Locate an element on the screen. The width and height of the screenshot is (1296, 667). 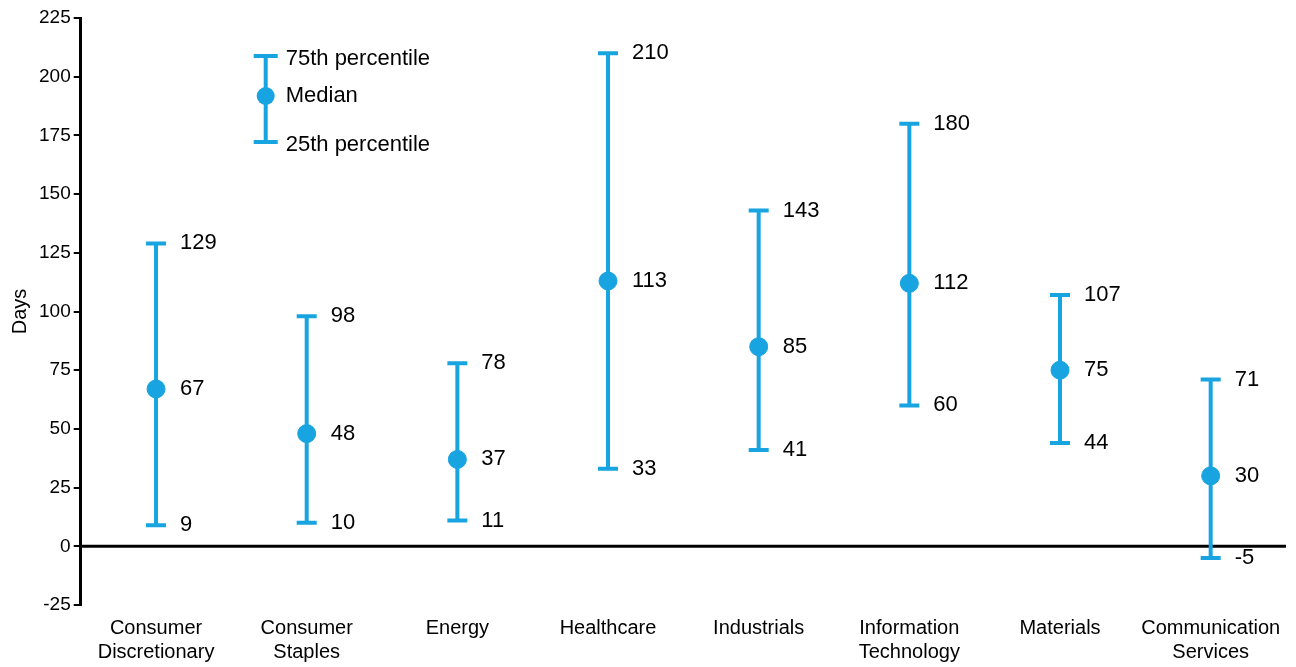
annotation: 210 is located at coordinates (650, 52).